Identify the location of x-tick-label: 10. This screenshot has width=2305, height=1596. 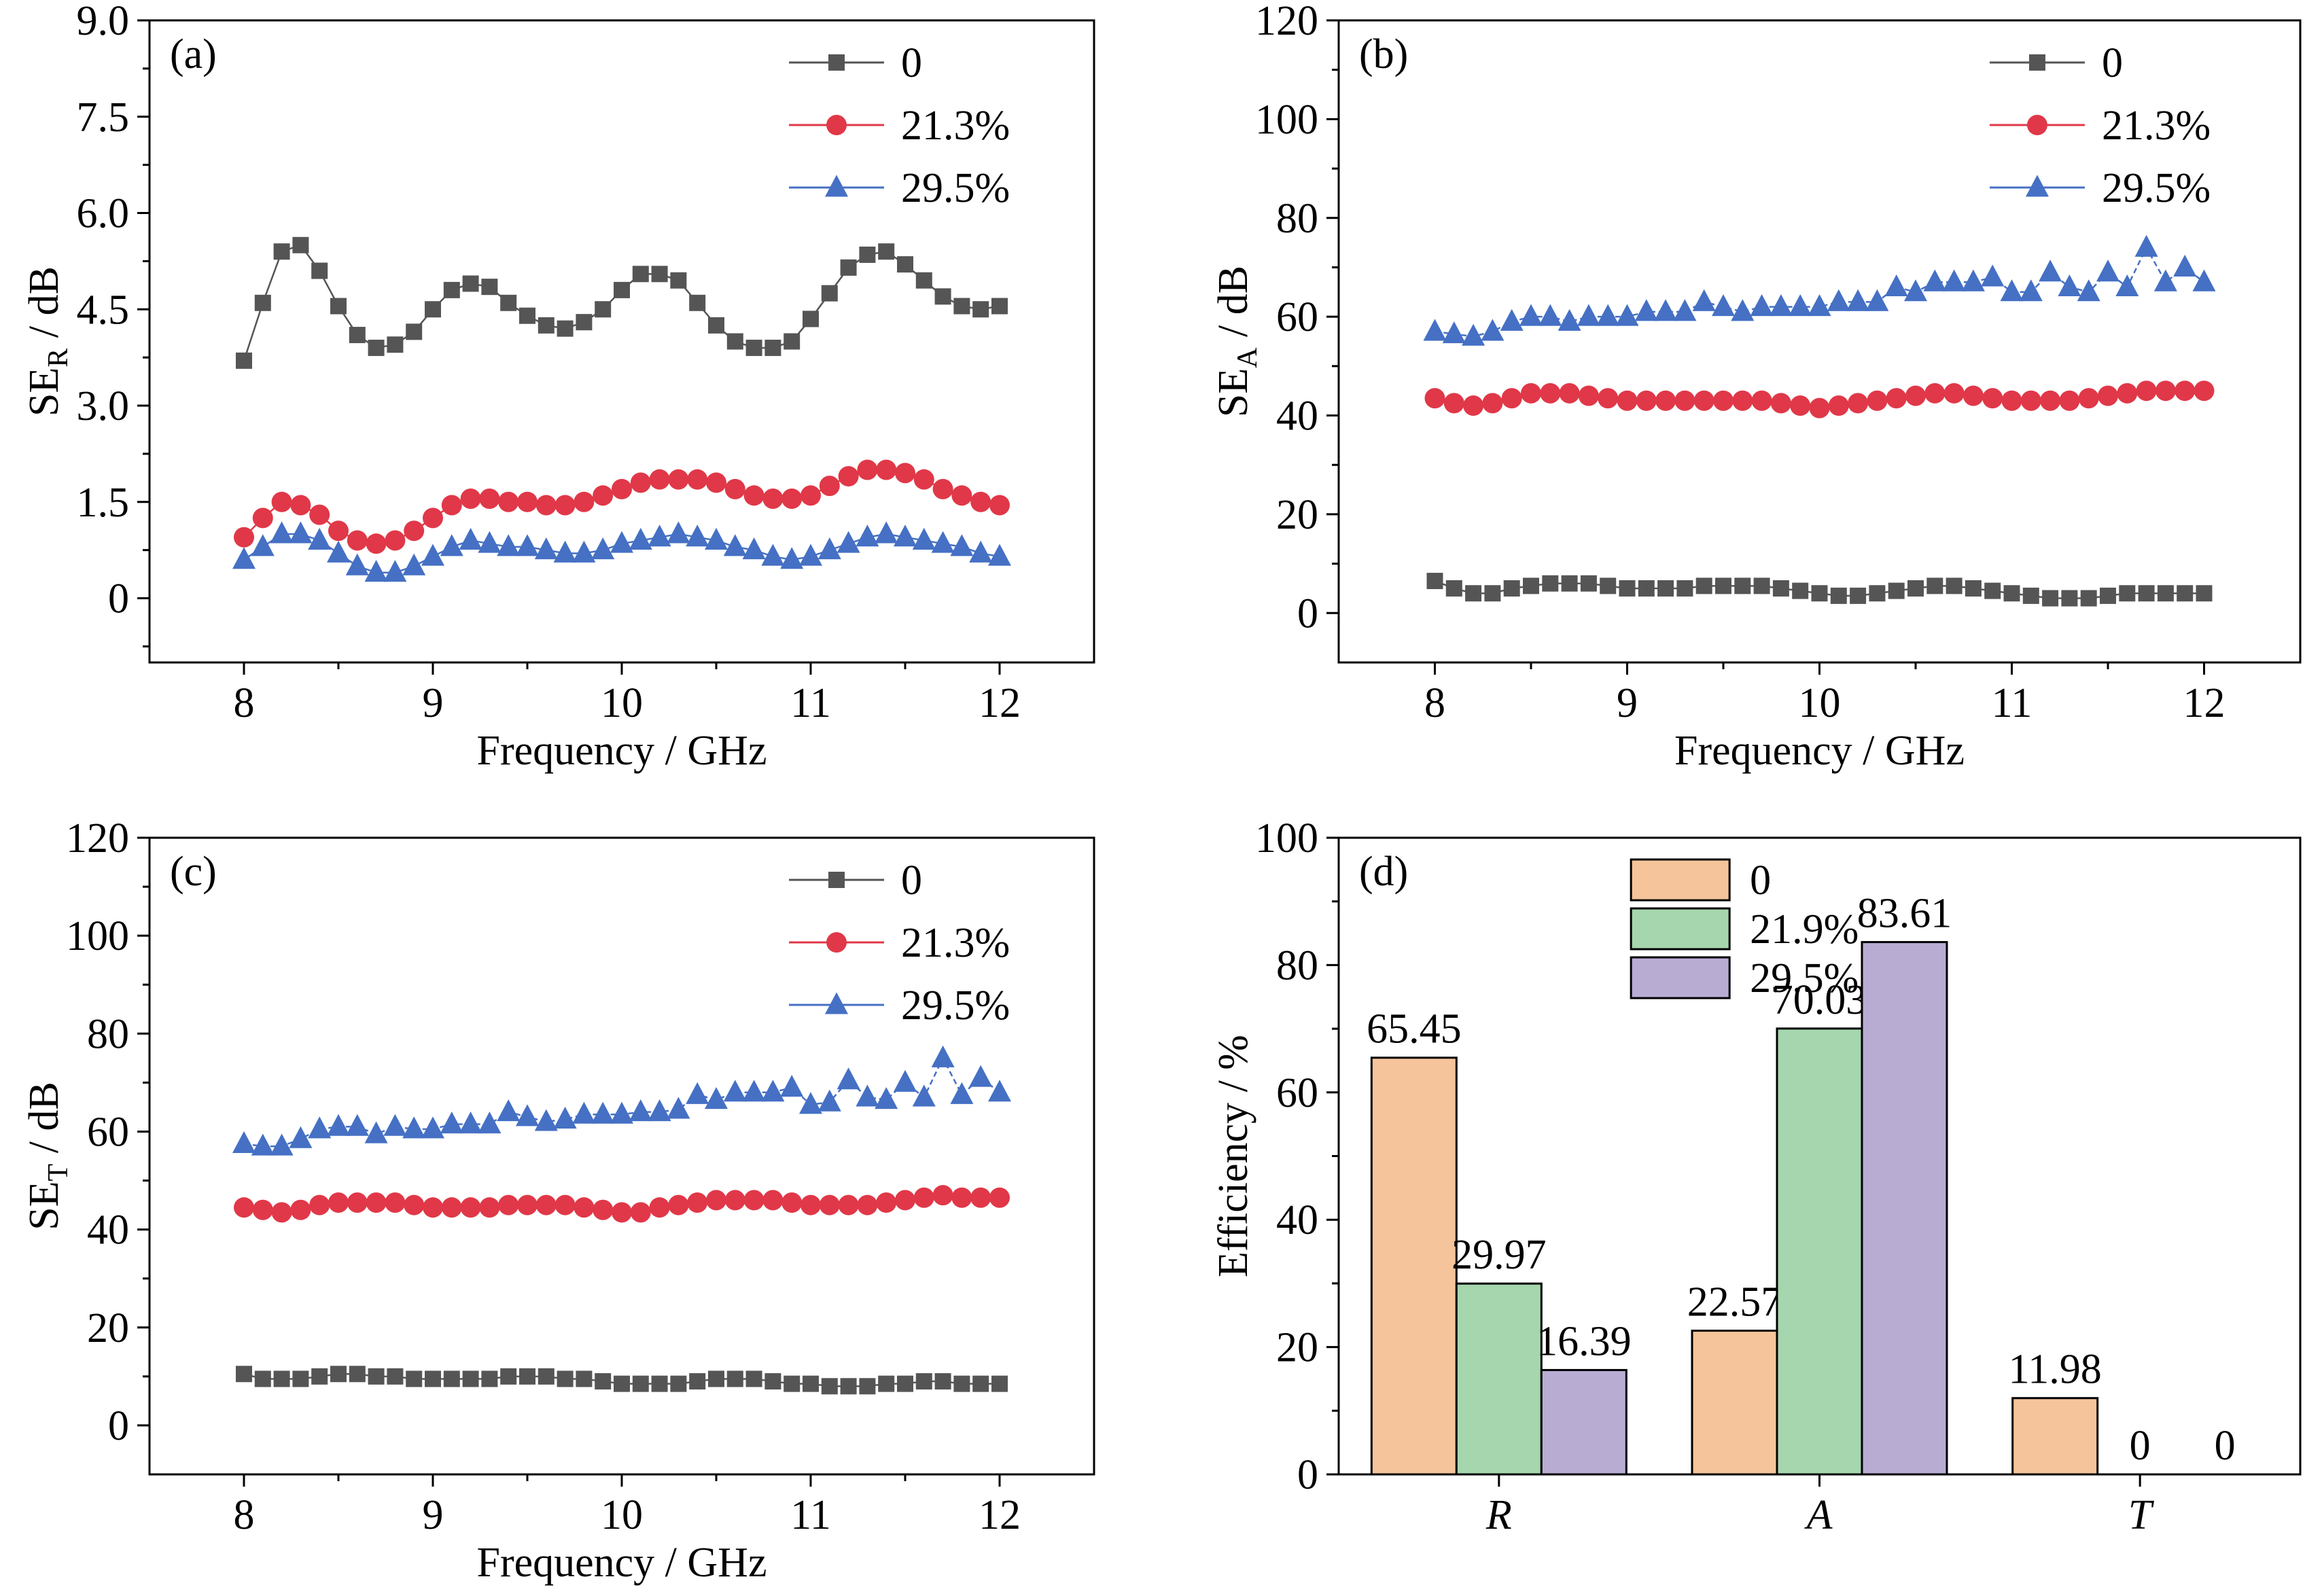
(622, 703).